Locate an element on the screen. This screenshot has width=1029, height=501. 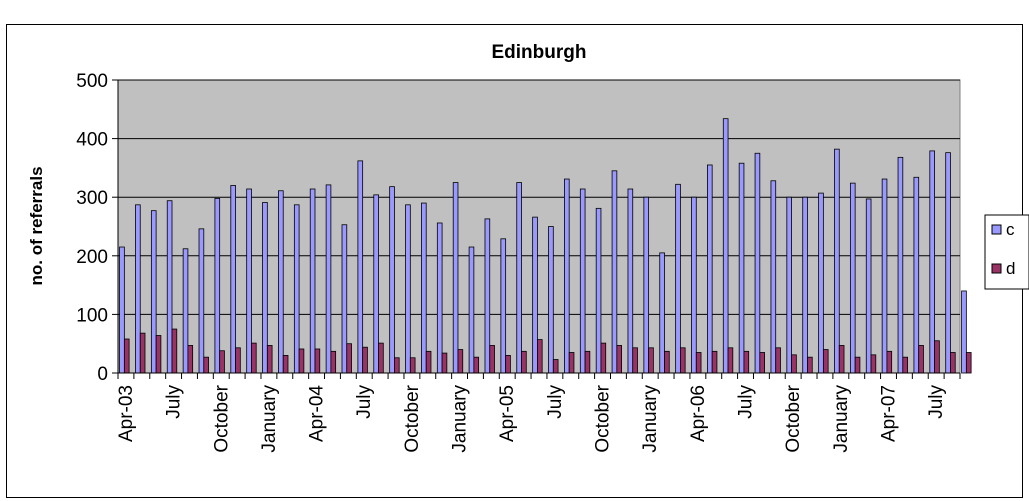
x-tick-label: Apr-05 is located at coordinates (507, 413).